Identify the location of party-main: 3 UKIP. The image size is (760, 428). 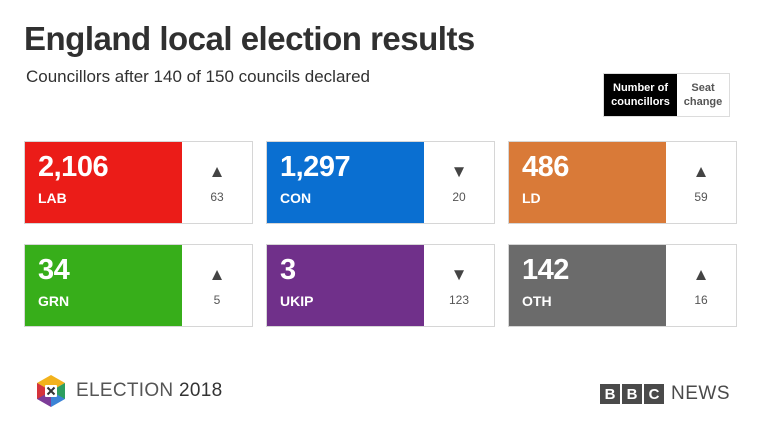
(345, 285).